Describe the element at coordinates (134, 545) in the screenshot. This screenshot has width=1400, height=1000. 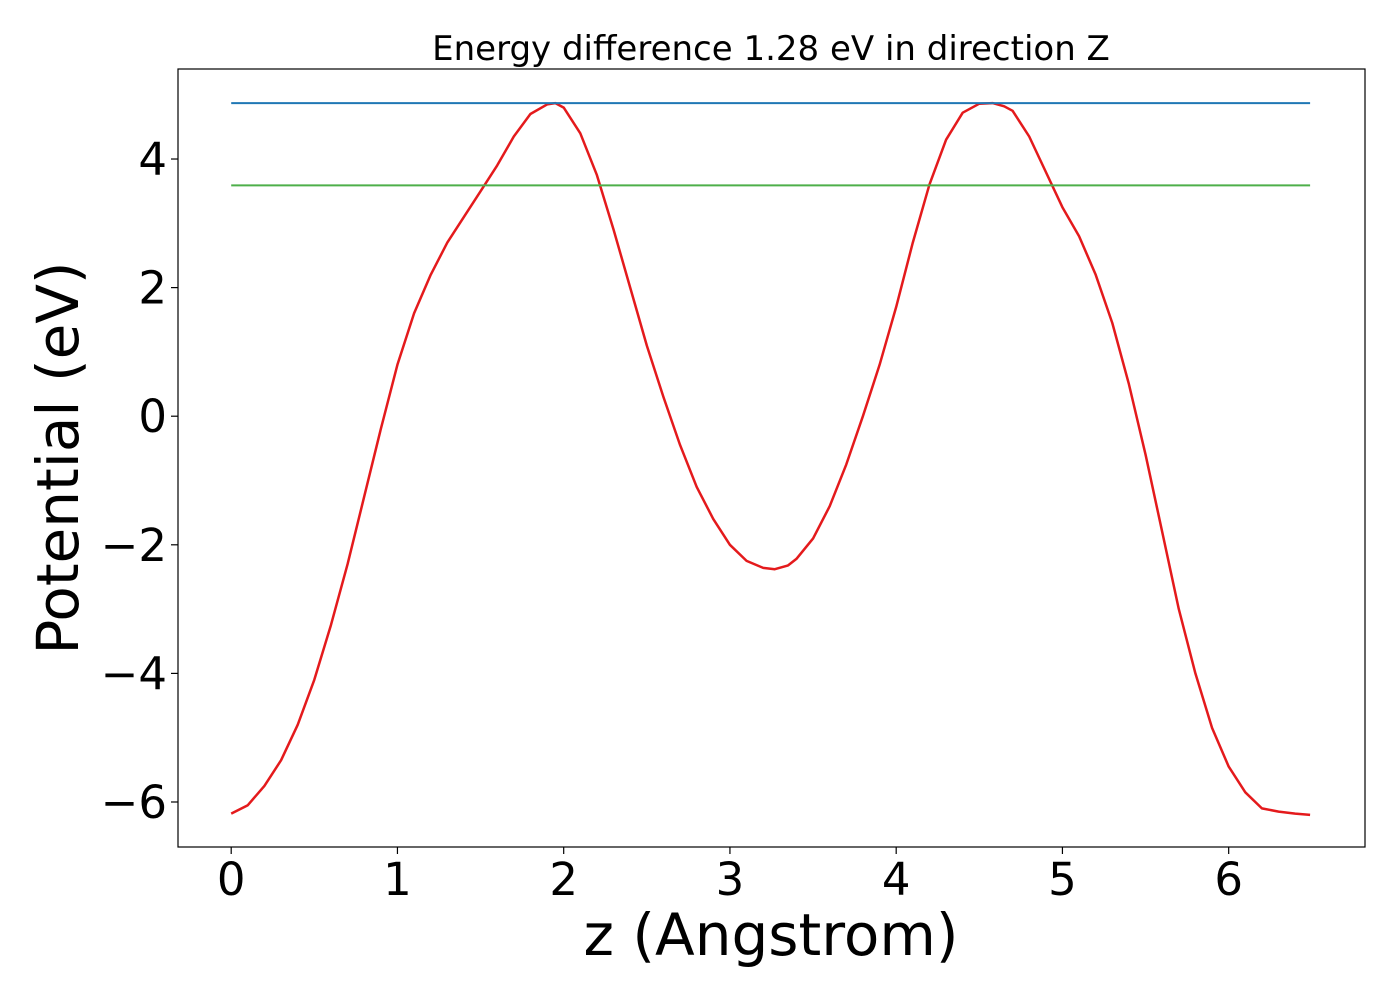
I see `y-tick-label: −2` at that location.